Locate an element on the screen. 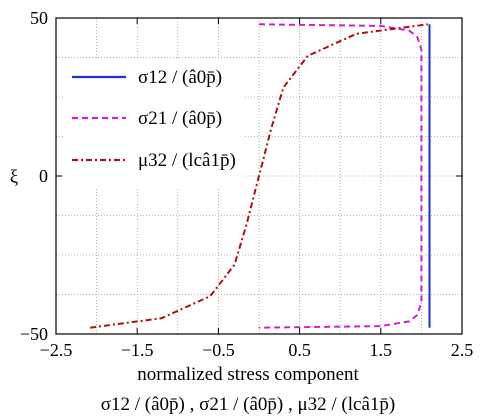  x-tick-label: −2.5 is located at coordinates (56, 350).